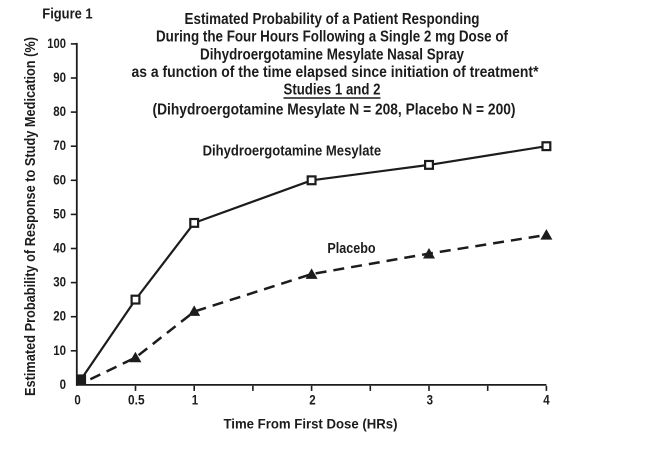  I want to click on svg-text: 80, so click(59, 111).